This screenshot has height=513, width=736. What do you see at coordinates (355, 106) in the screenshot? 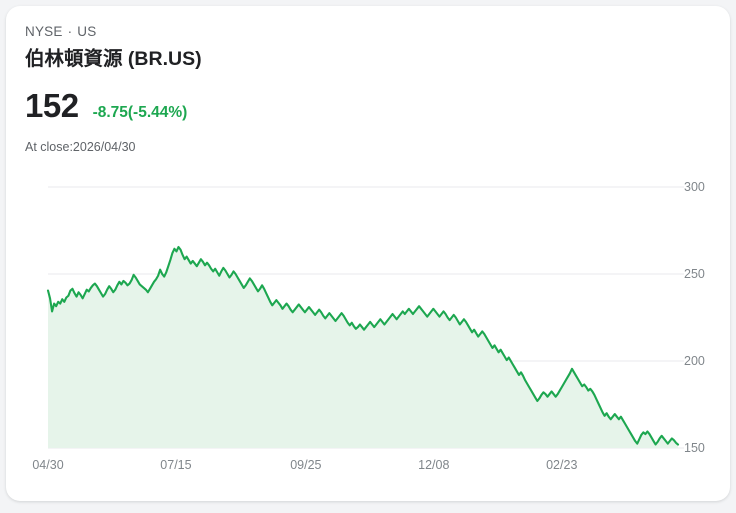
I see `price-row: 152 -8.75(-5.44%)` at bounding box center [355, 106].